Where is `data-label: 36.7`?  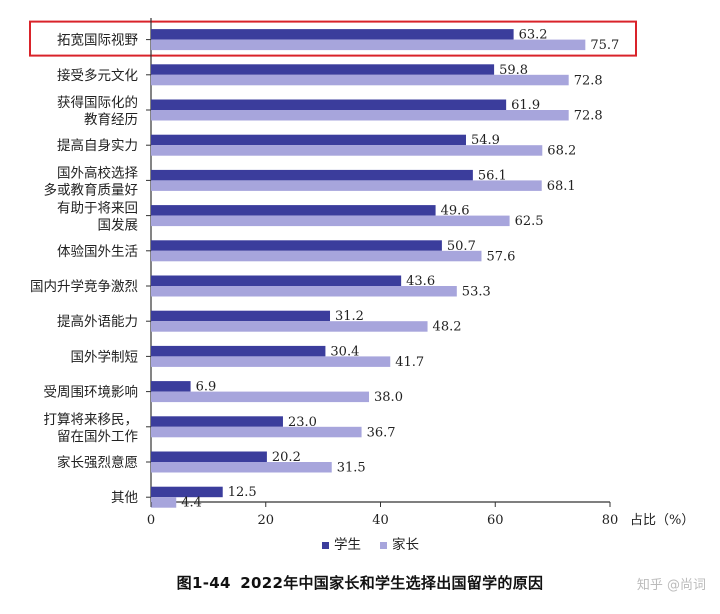 data-label: 36.7 is located at coordinates (381, 432).